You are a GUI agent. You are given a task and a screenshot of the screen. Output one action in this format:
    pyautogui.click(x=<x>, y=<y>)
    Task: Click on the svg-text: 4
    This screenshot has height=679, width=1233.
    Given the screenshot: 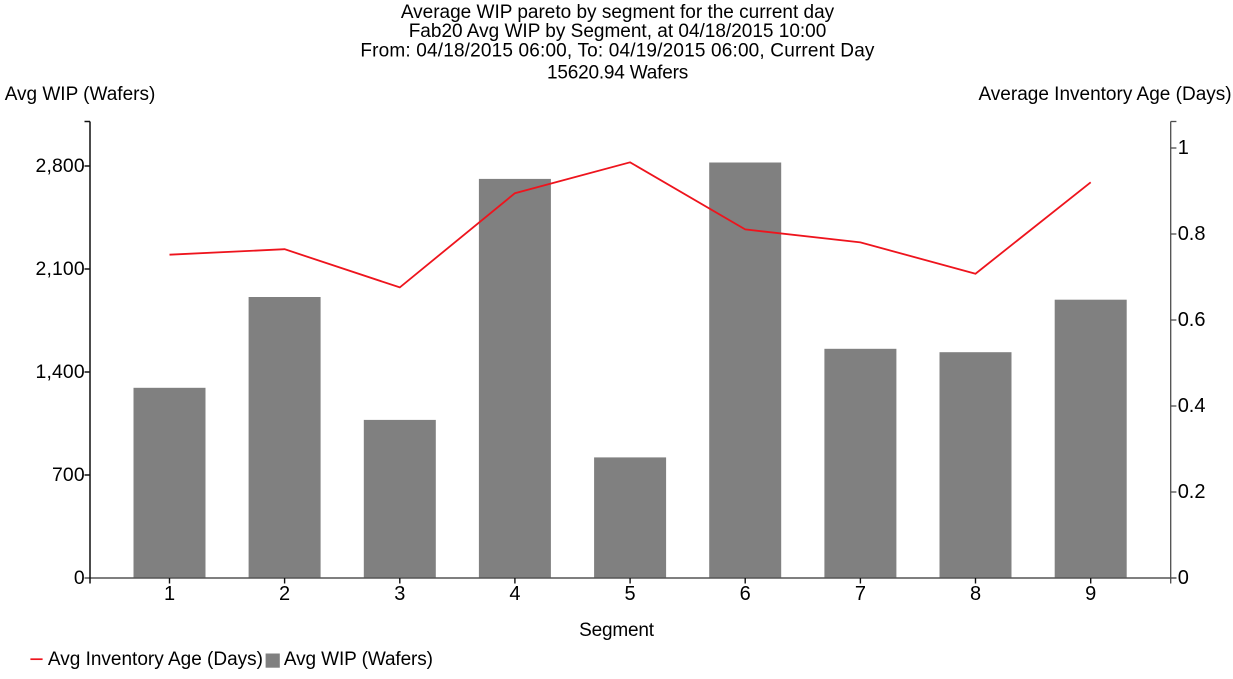 What is the action you would take?
    pyautogui.click(x=514, y=594)
    